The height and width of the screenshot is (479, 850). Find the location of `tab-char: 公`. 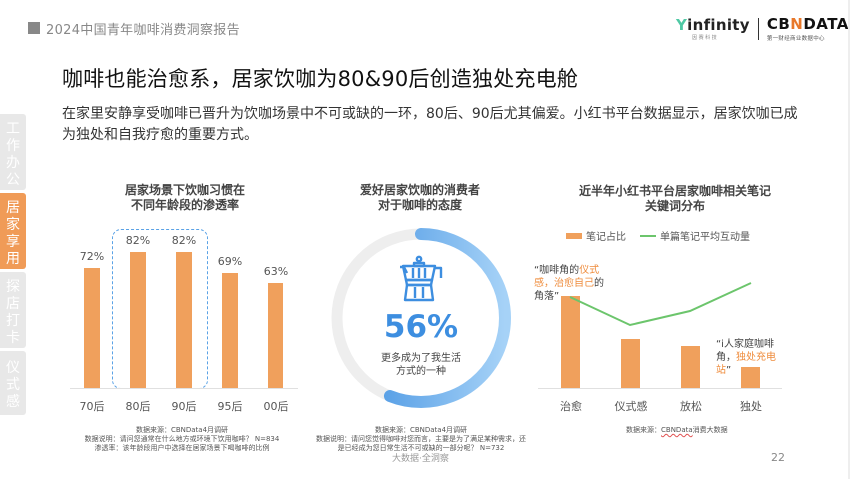

tab-char: 公 is located at coordinates (13, 180).